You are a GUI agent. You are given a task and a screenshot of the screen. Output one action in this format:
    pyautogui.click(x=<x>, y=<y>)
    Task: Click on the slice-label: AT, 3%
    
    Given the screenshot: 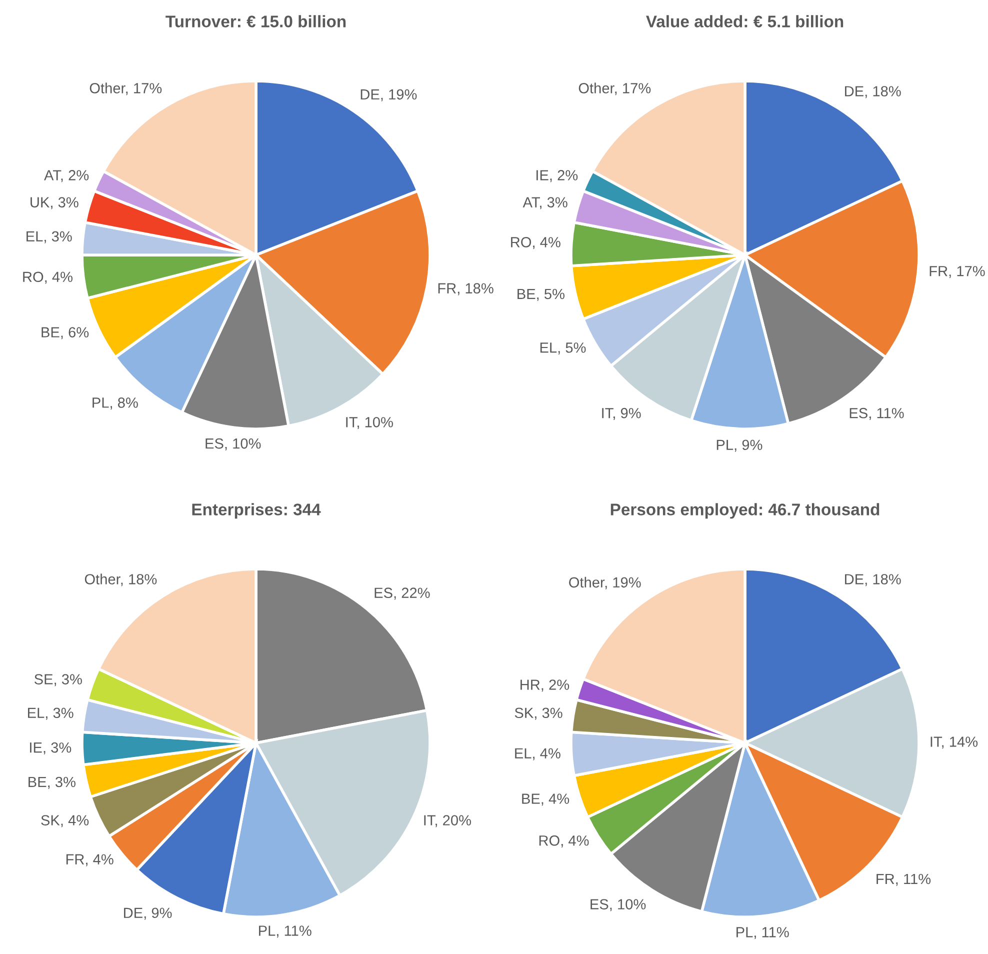 What is the action you would take?
    pyautogui.click(x=545, y=203)
    